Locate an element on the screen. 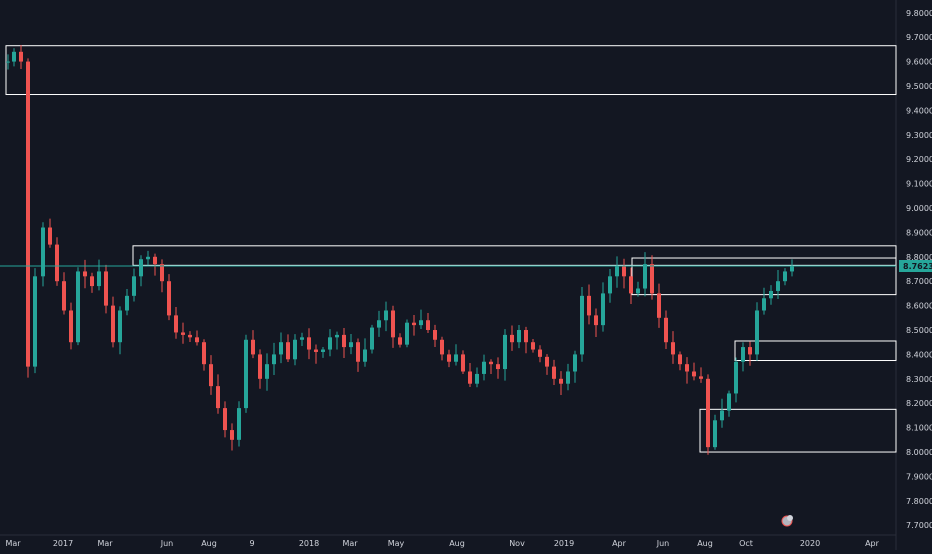  price-tick-label: 8.8000 is located at coordinates (919, 257).